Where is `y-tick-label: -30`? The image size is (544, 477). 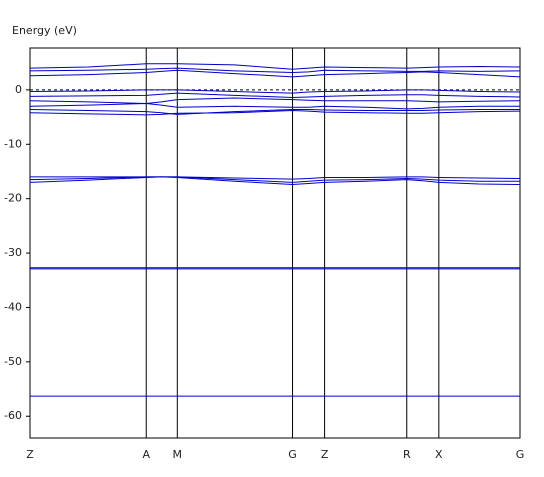
y-tick-label: -30 is located at coordinates (13, 252).